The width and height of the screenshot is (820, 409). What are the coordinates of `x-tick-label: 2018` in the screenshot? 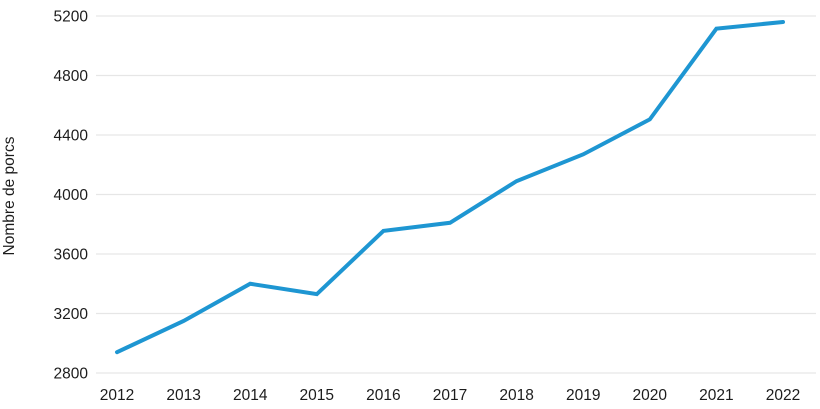 It's located at (516, 395).